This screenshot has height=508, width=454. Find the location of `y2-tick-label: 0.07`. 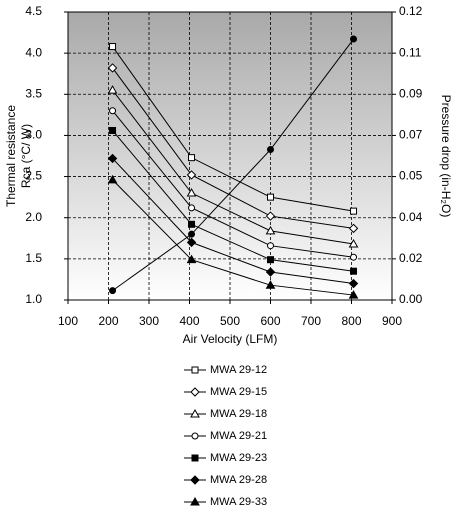

y2-tick-label: 0.07 is located at coordinates (411, 135).